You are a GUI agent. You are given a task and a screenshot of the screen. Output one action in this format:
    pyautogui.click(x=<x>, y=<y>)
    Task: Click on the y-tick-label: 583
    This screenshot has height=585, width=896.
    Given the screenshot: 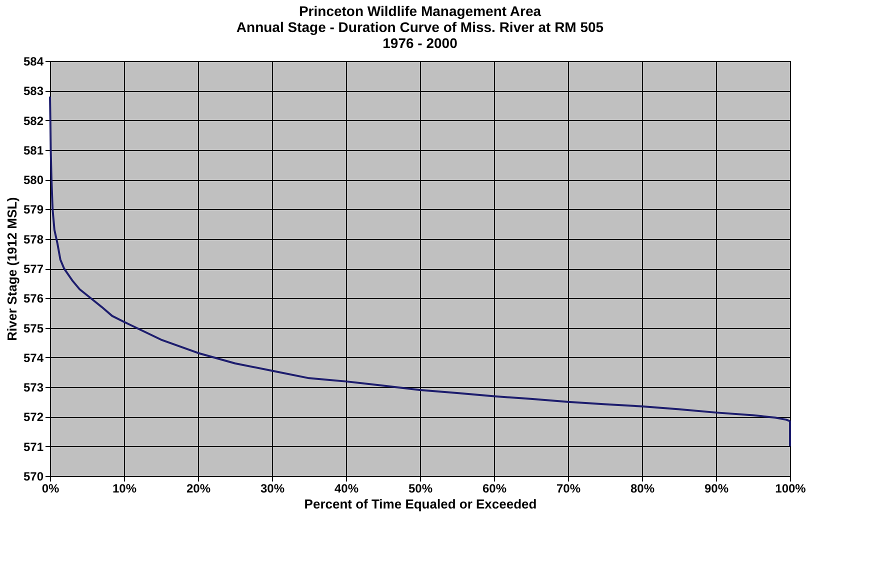 What is the action you would take?
    pyautogui.click(x=33, y=91)
    